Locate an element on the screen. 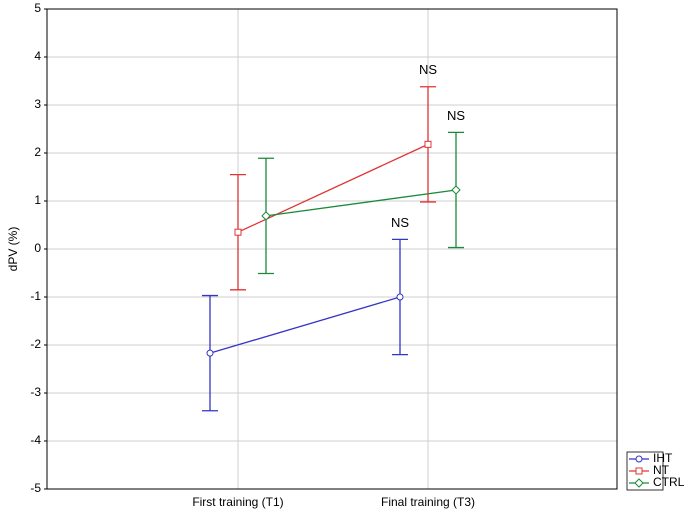  y-tick-label: 4 is located at coordinates (37, 56).